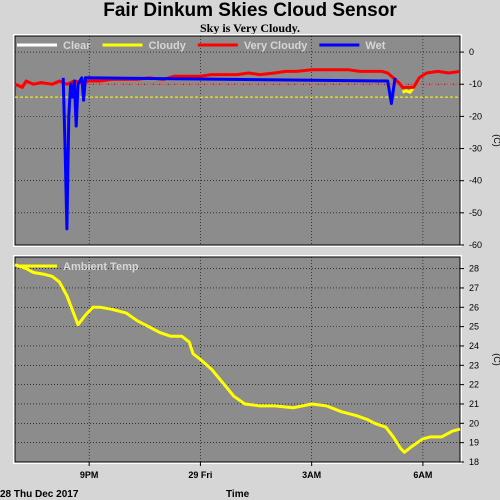  Describe the element at coordinates (475, 245) in the screenshot. I see `y-tick-label: -60` at that location.